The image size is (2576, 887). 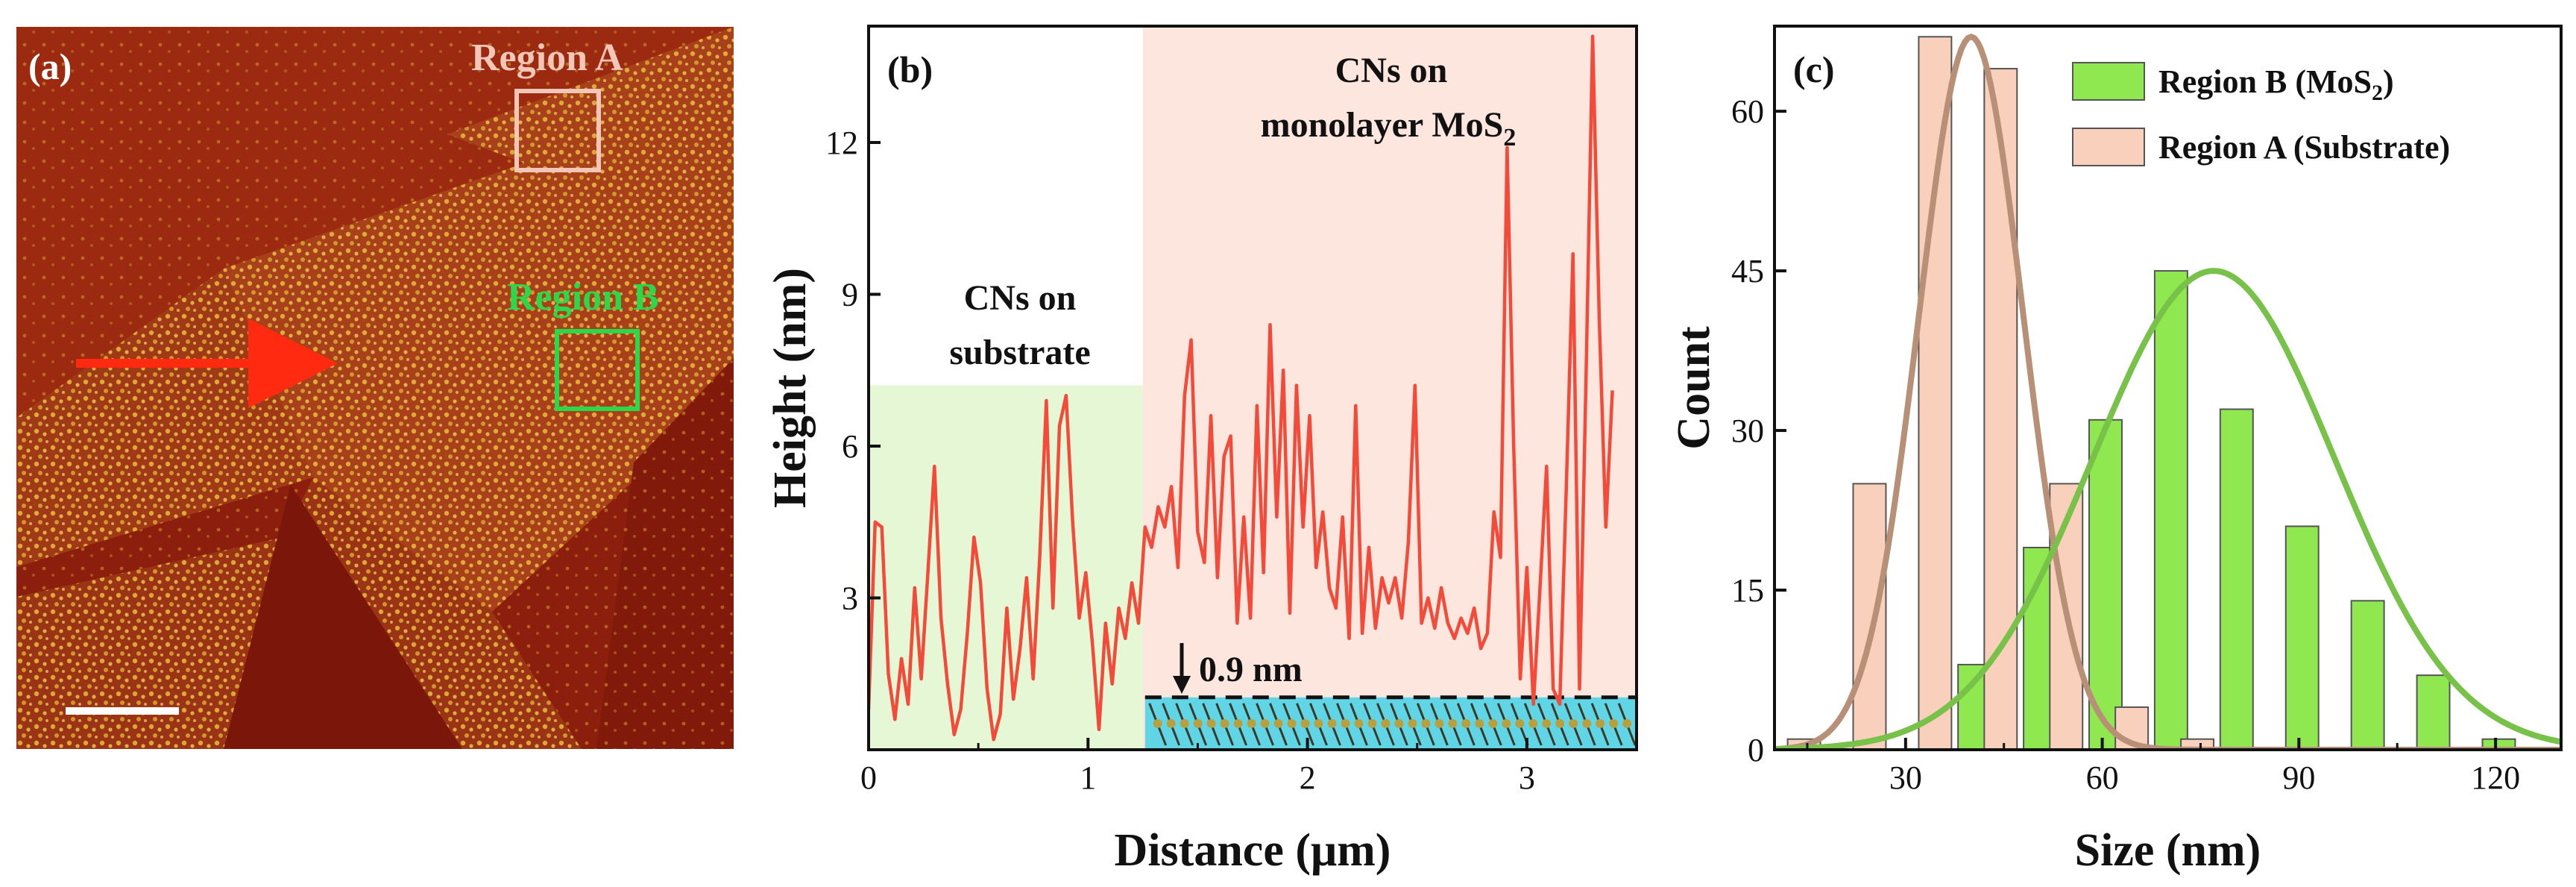 What do you see at coordinates (2102, 777) in the screenshot?
I see `x-tick-label: 60` at bounding box center [2102, 777].